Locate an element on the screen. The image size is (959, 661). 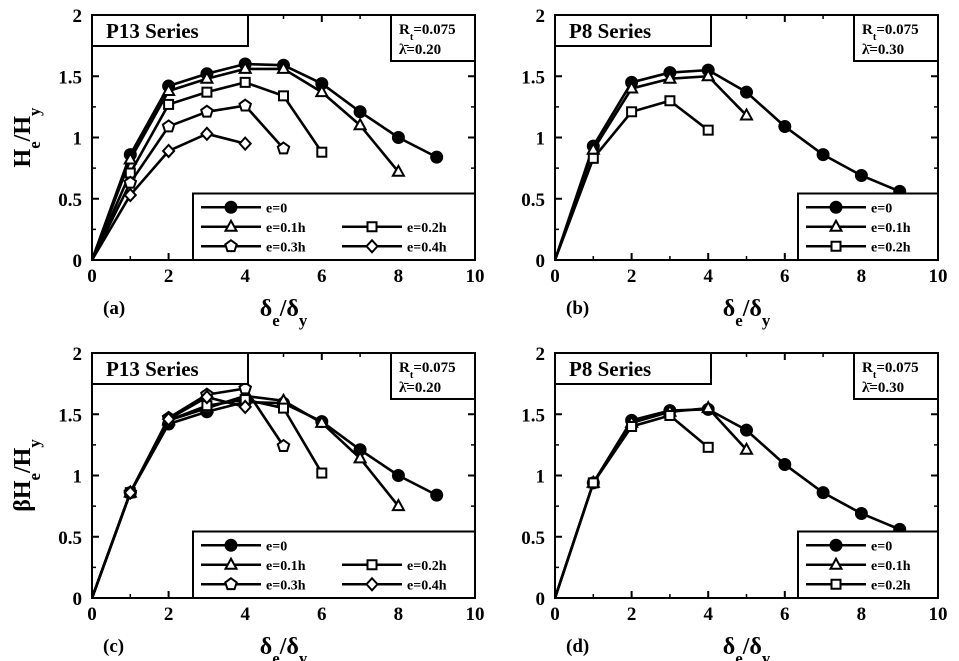
x-axis-label: δe/δy is located at coordinates (284, 647).